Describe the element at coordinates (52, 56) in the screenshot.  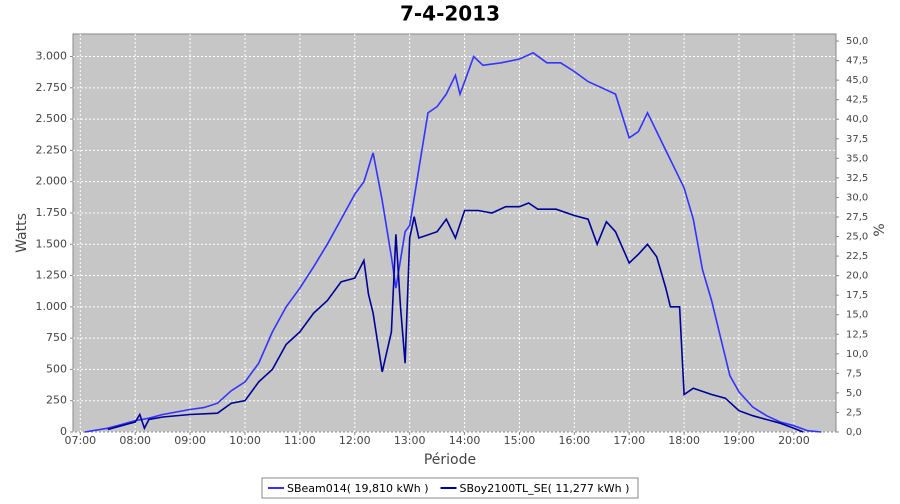
I see `y-tick-label: 3.000` at that location.